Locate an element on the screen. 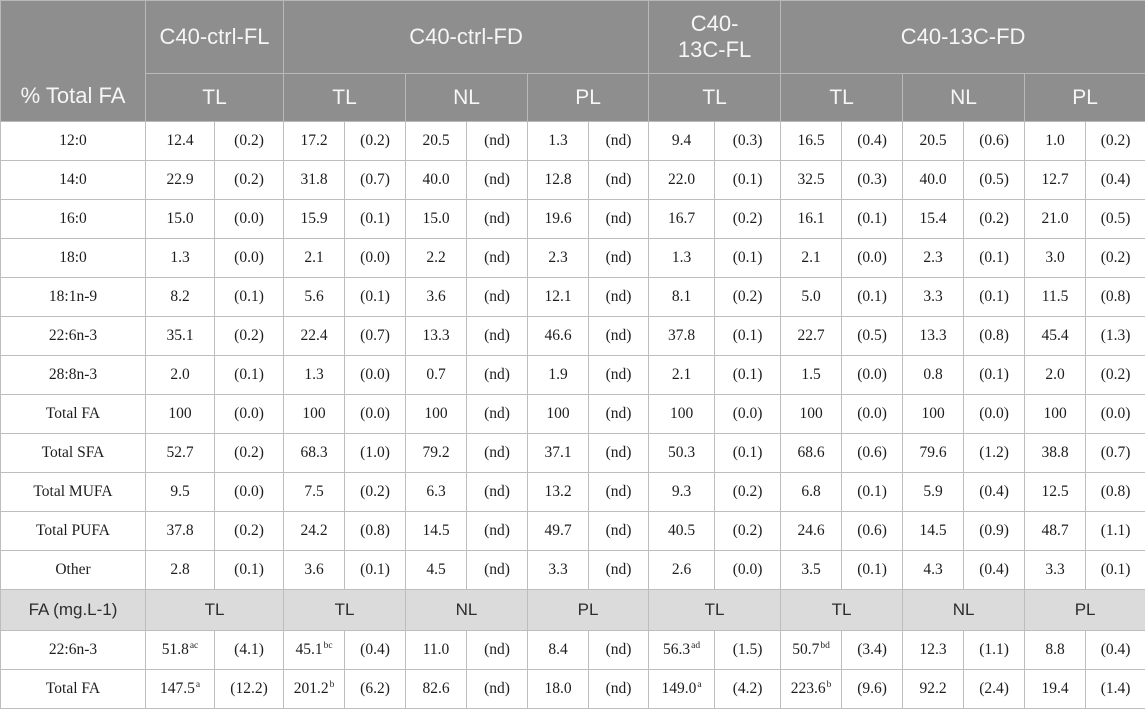 The width and height of the screenshot is (1145, 709). sd-cell: (2.4) is located at coordinates (994, 689).